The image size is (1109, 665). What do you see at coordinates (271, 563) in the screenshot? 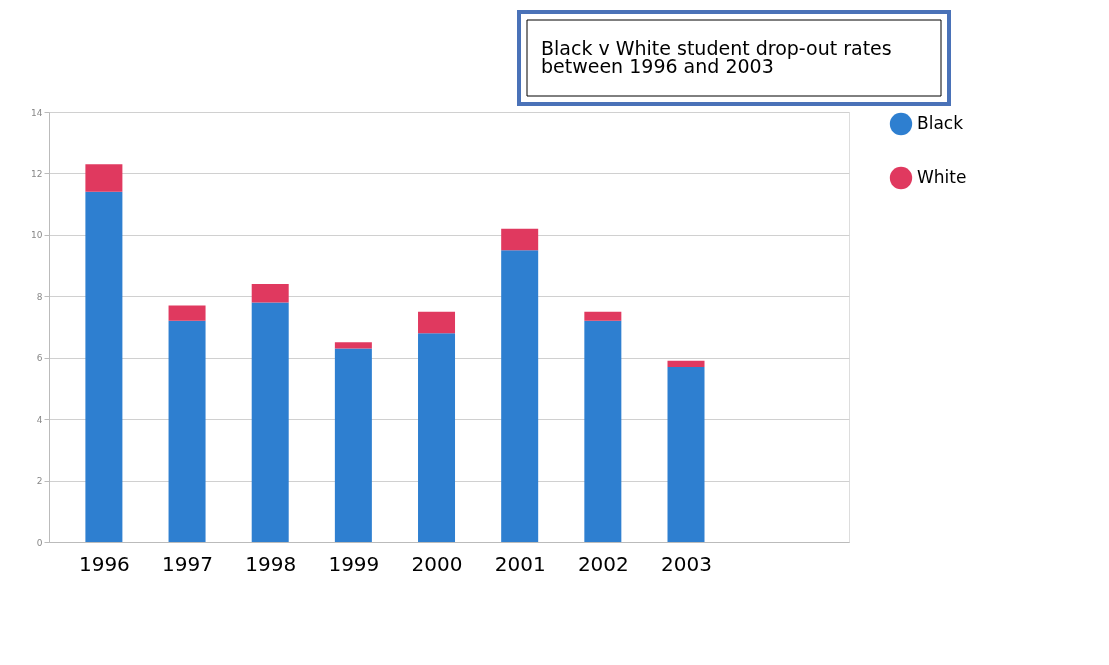
I see `x-tick-label: 1998` at bounding box center [271, 563].